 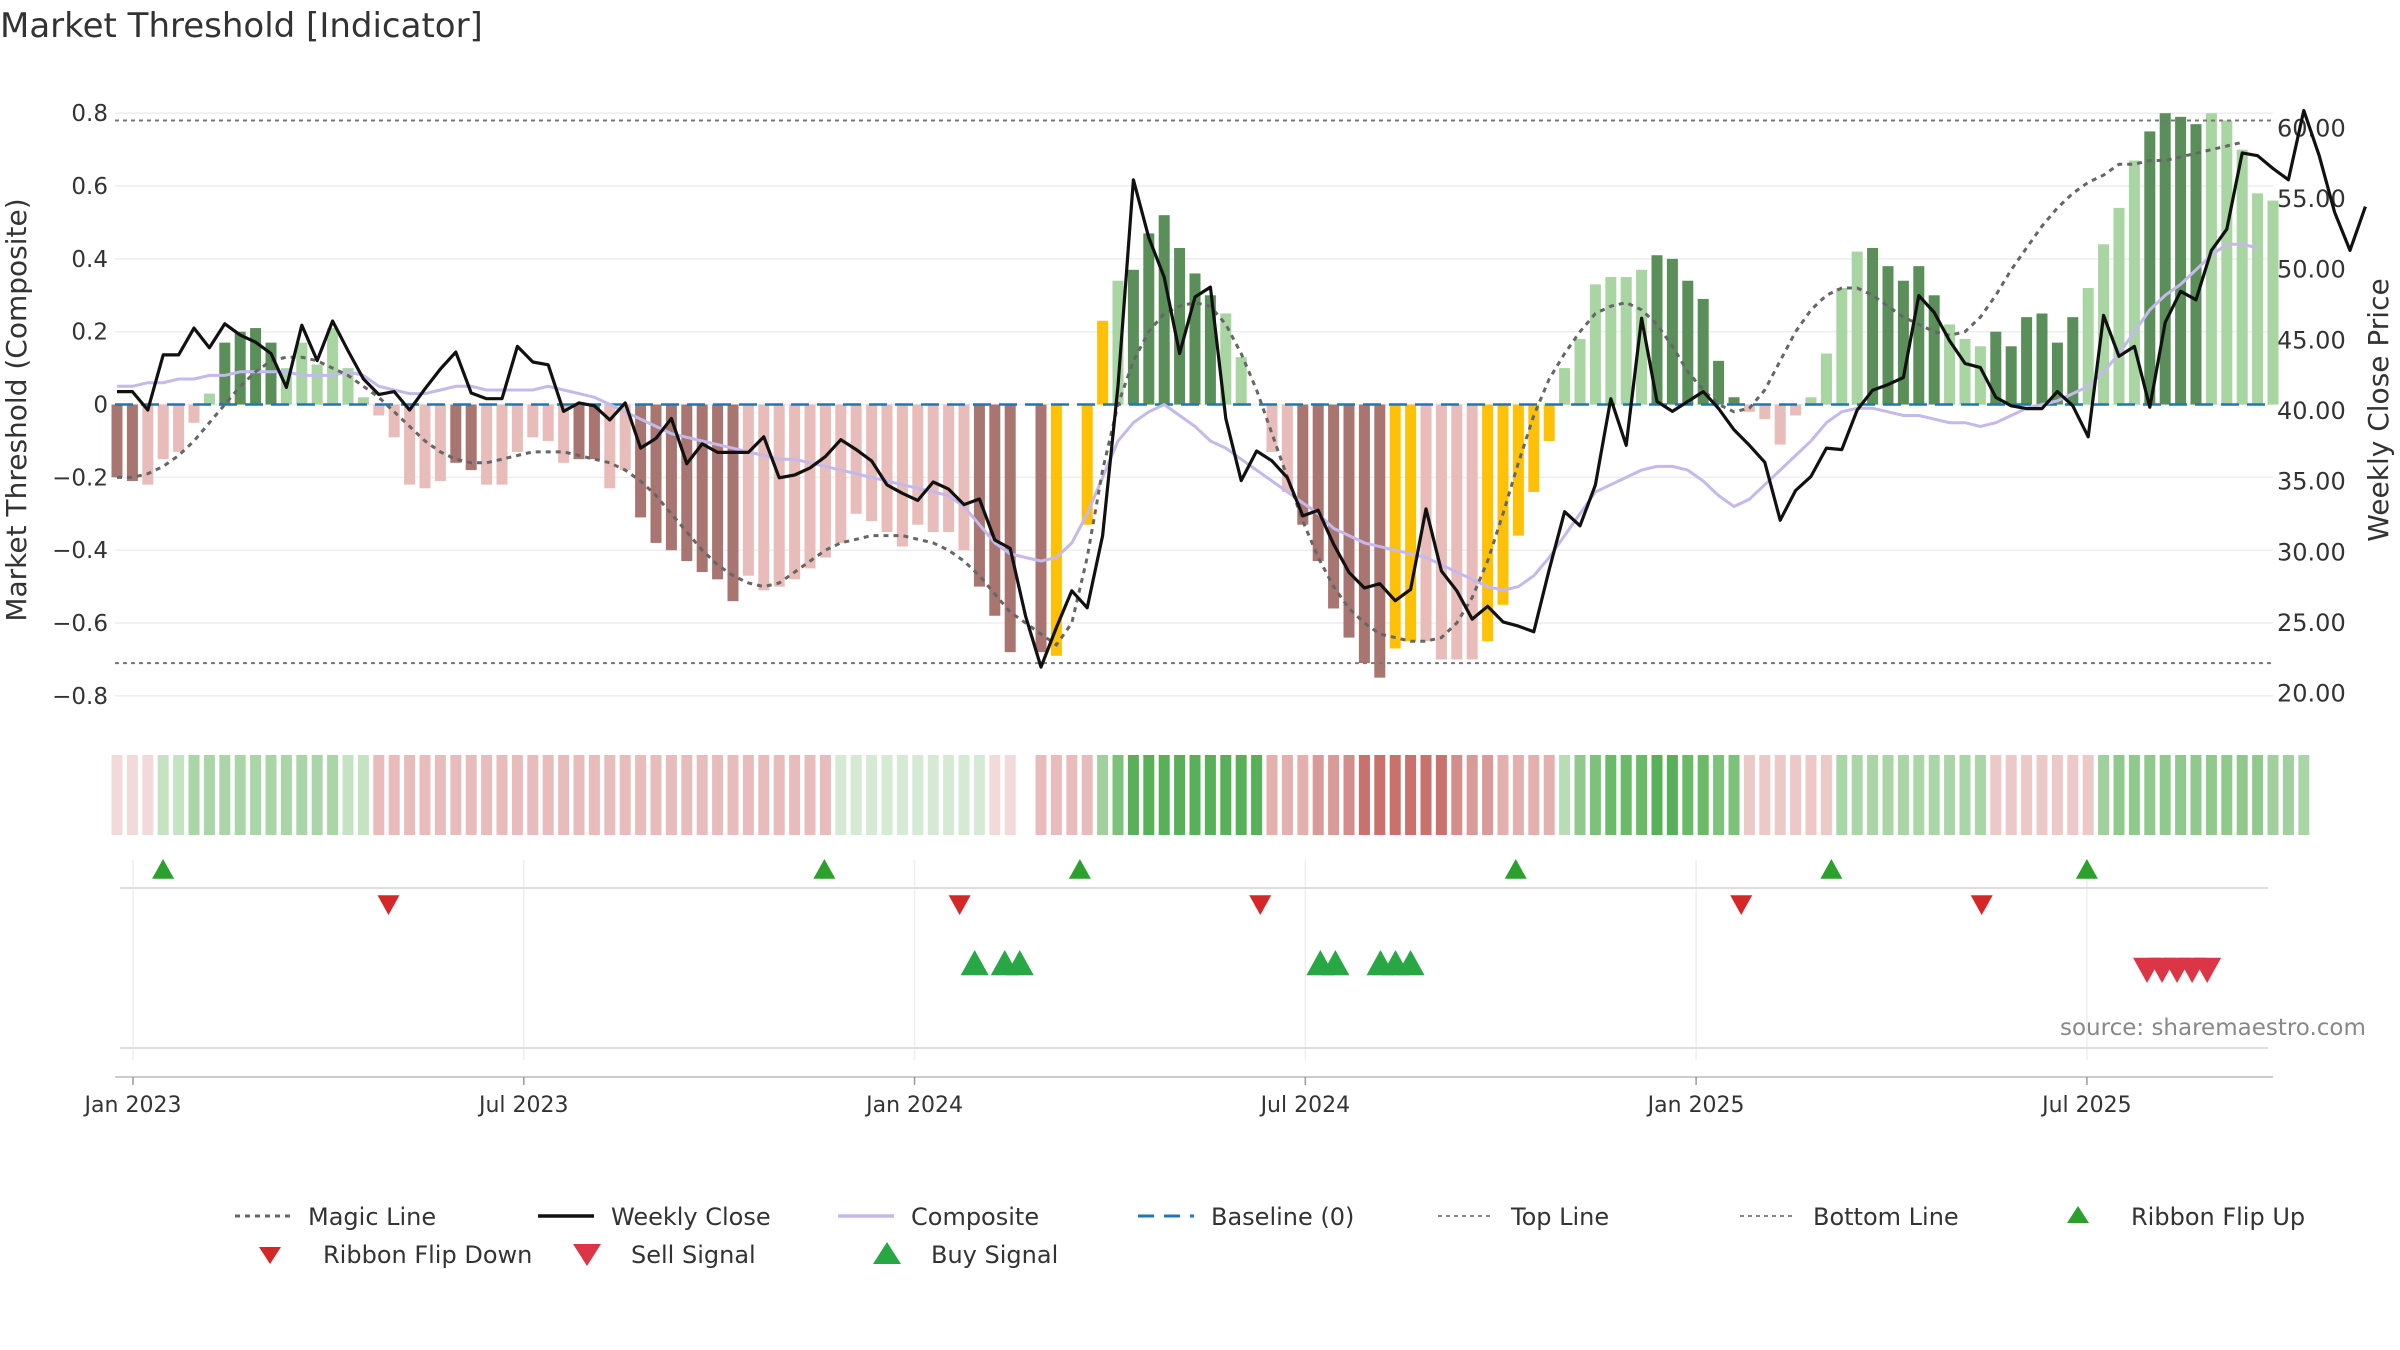 What do you see at coordinates (427, 1255) in the screenshot?
I see `legend-label: Ribbon Flip Down` at bounding box center [427, 1255].